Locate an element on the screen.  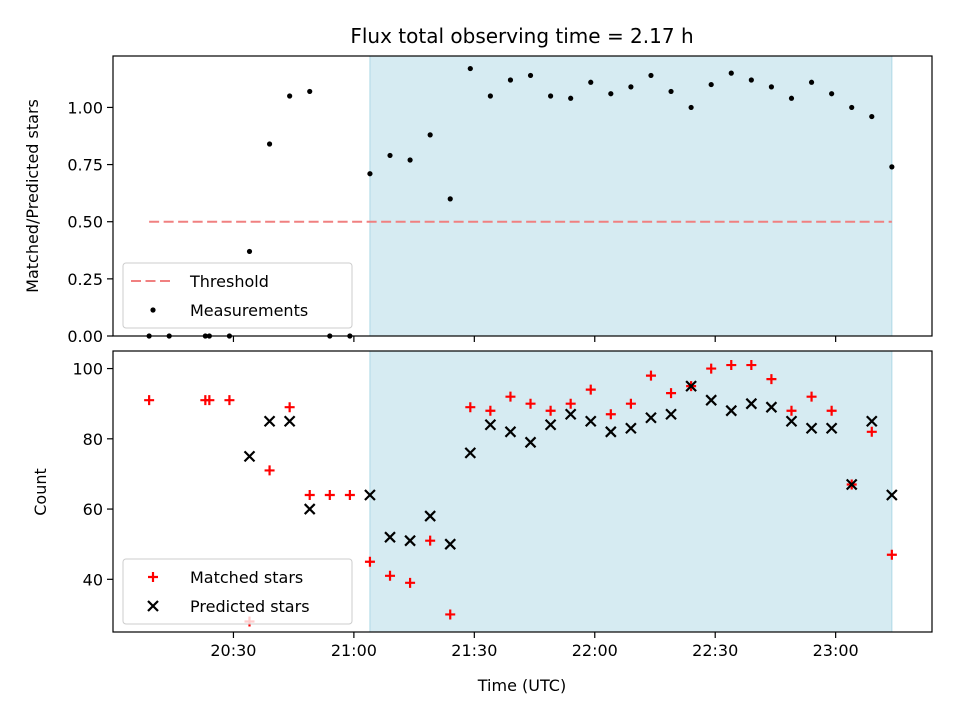
x-axis-label: Time (UTC) is located at coordinates (521, 685).